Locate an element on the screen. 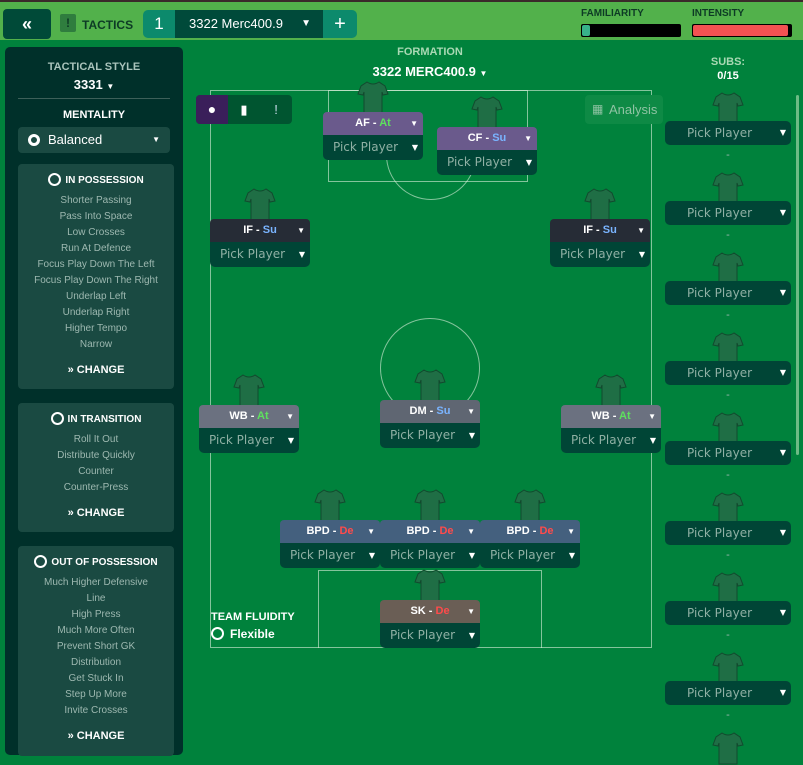 This screenshot has width=803, height=765. role-dropdown: CF - Su ▼ is located at coordinates (487, 138).